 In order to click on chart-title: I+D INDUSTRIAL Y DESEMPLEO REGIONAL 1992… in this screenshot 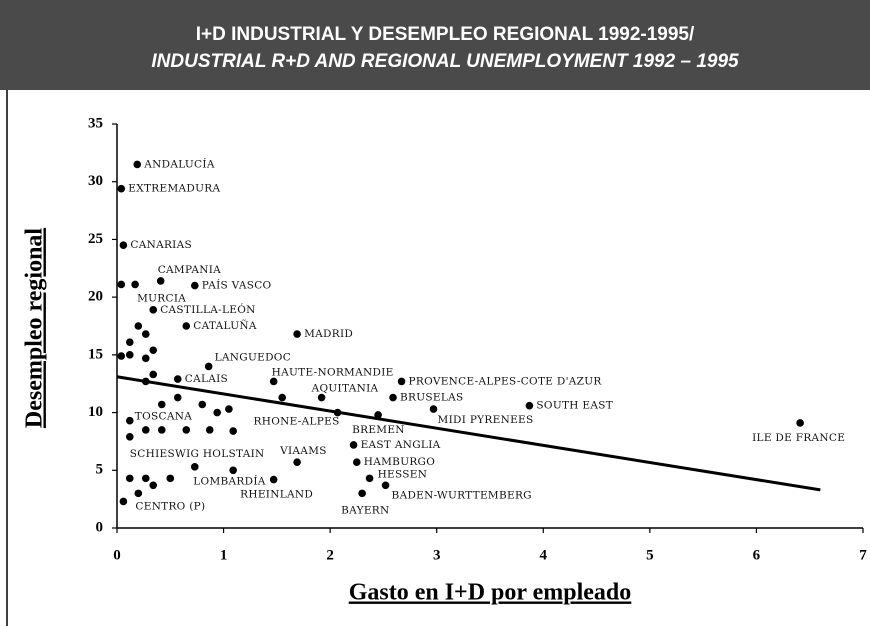, I will do `click(445, 34)`.